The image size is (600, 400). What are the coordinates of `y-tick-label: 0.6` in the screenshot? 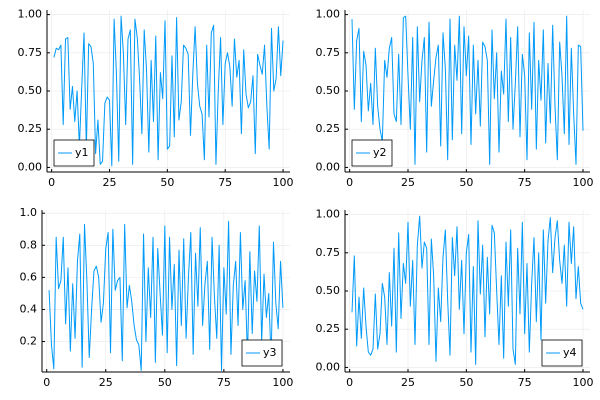 It's located at (29, 276).